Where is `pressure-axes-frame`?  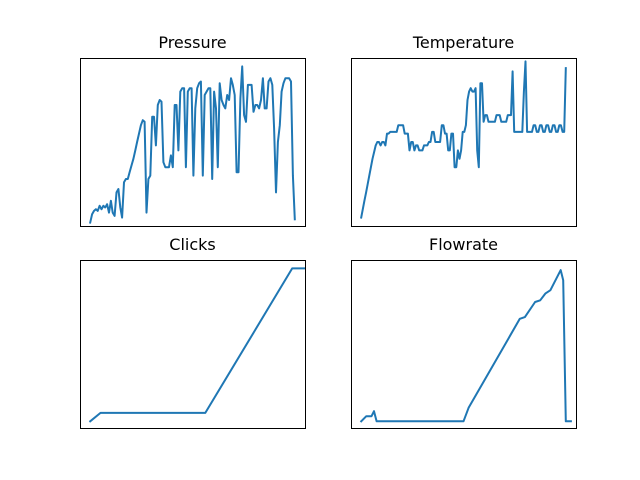 pressure-axes-frame is located at coordinates (193, 142).